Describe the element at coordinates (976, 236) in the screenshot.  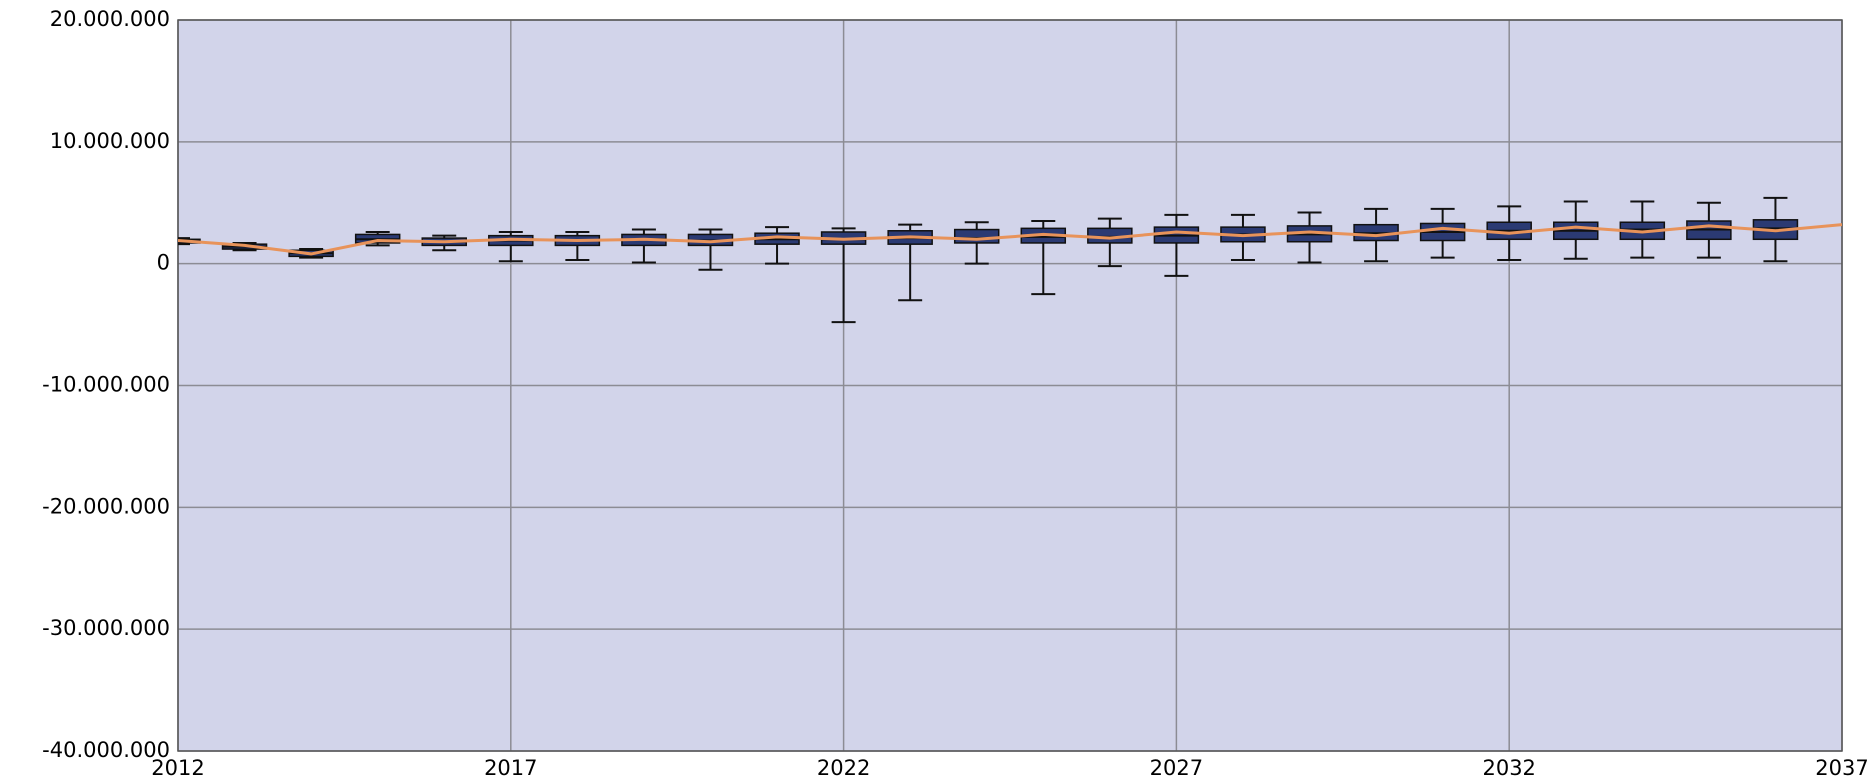
I see `box` at that location.